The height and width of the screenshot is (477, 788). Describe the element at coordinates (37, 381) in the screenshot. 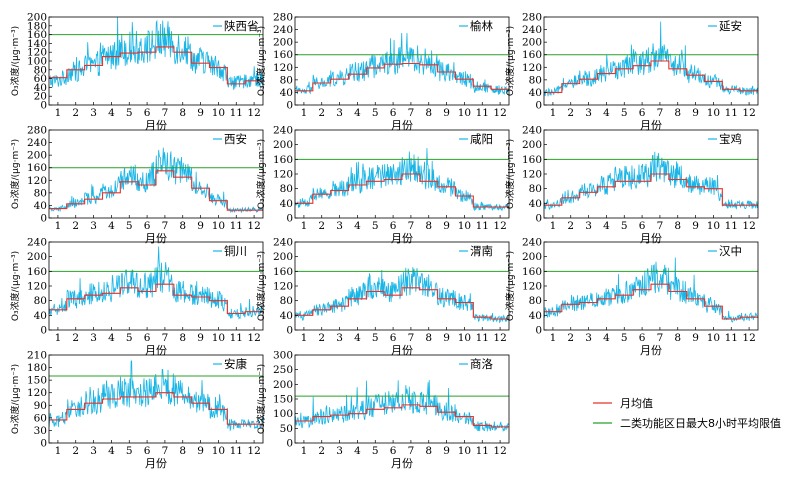

I see `y-tick-label: 150` at that location.